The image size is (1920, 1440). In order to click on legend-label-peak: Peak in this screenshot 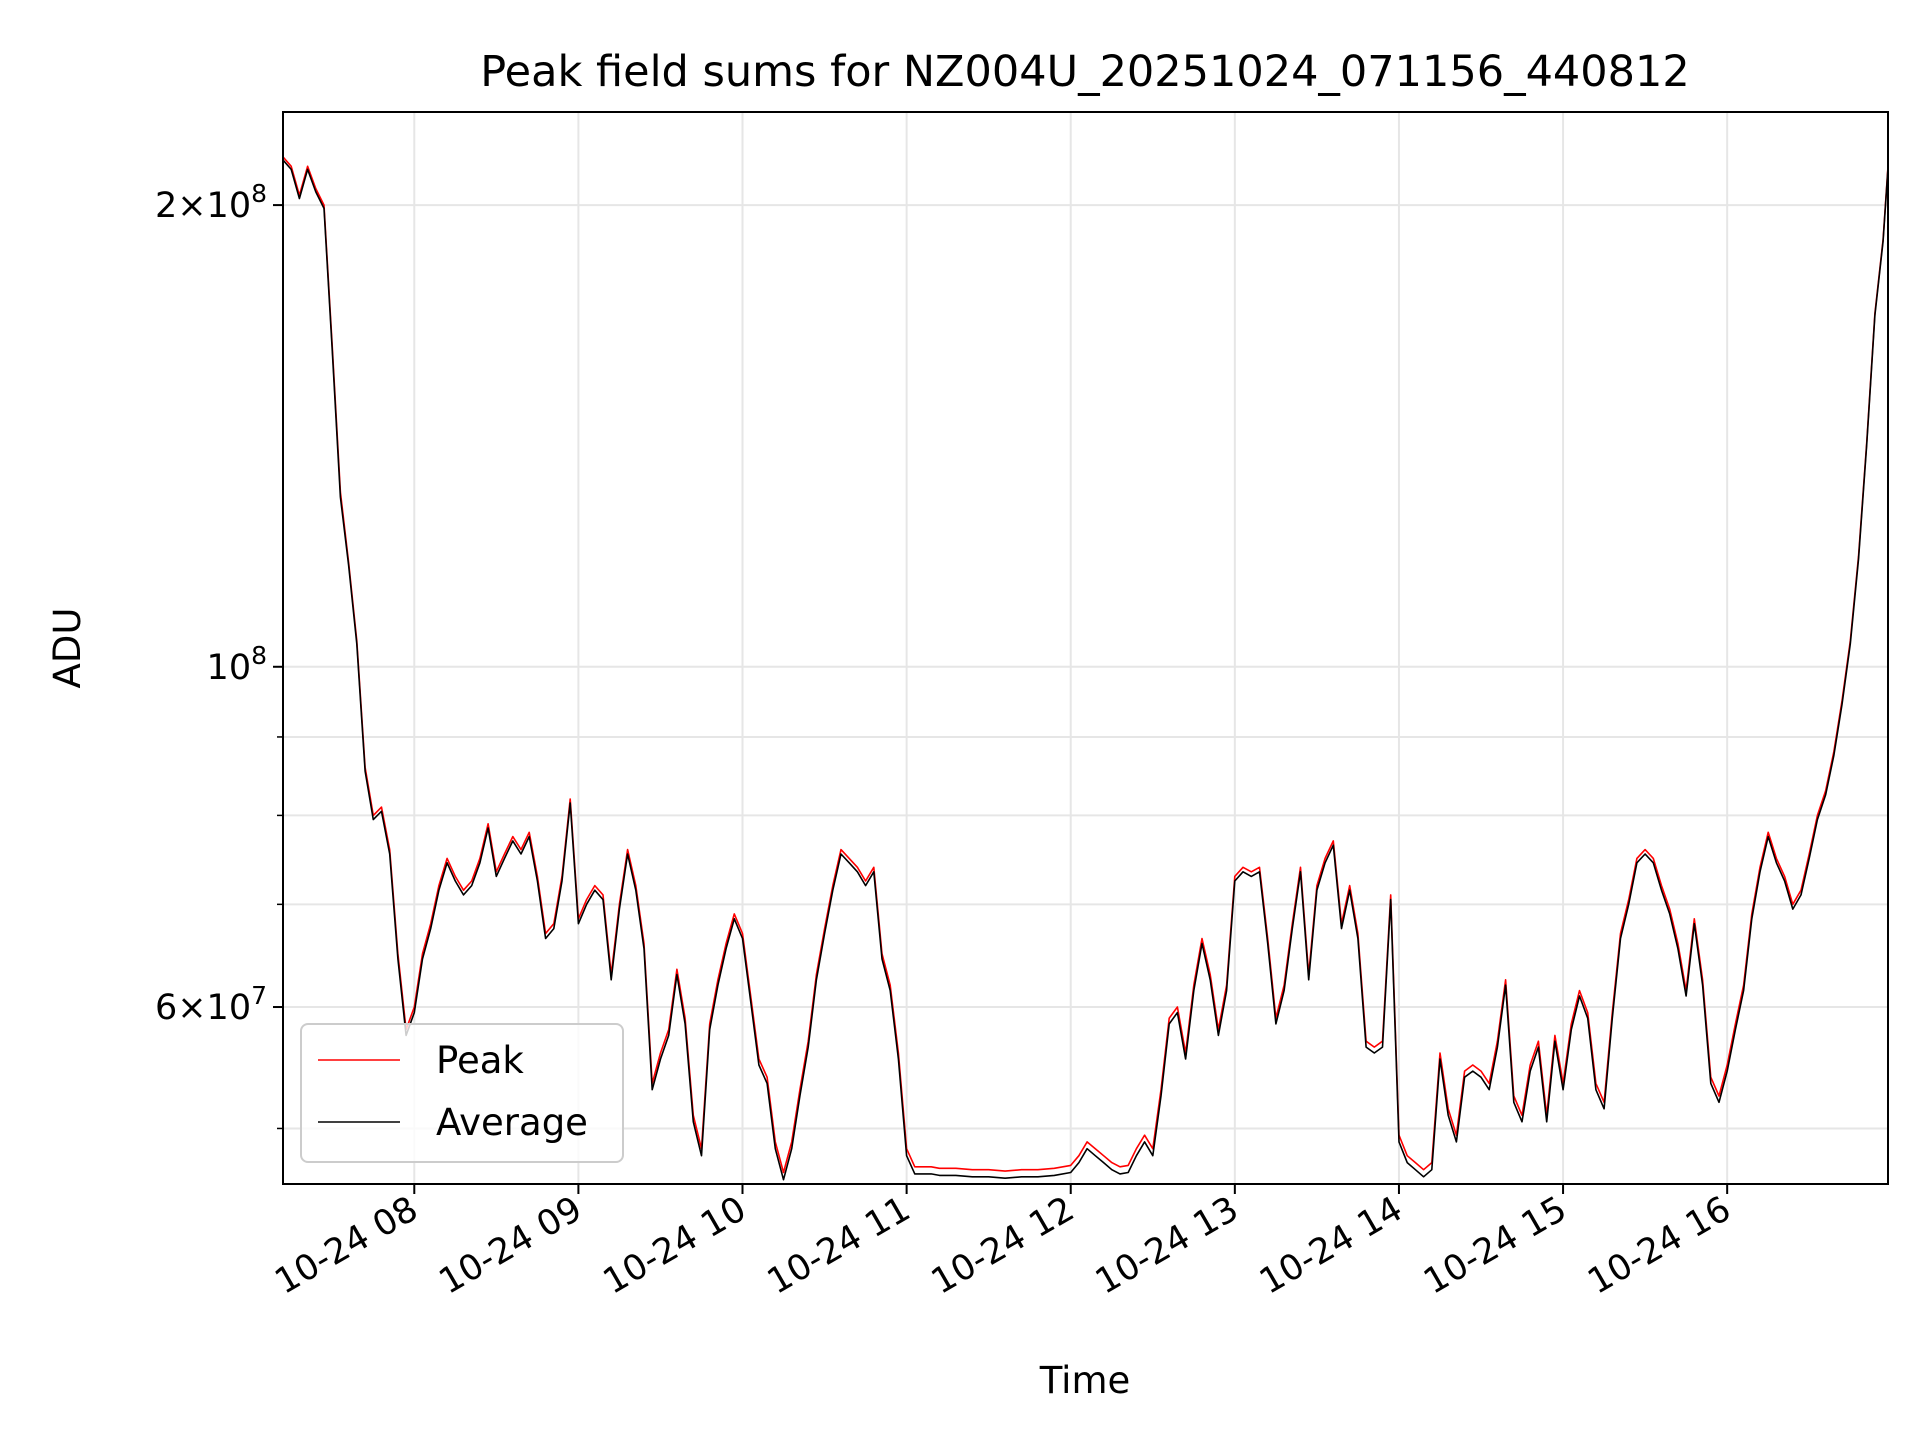, I will do `click(480, 1060)`.